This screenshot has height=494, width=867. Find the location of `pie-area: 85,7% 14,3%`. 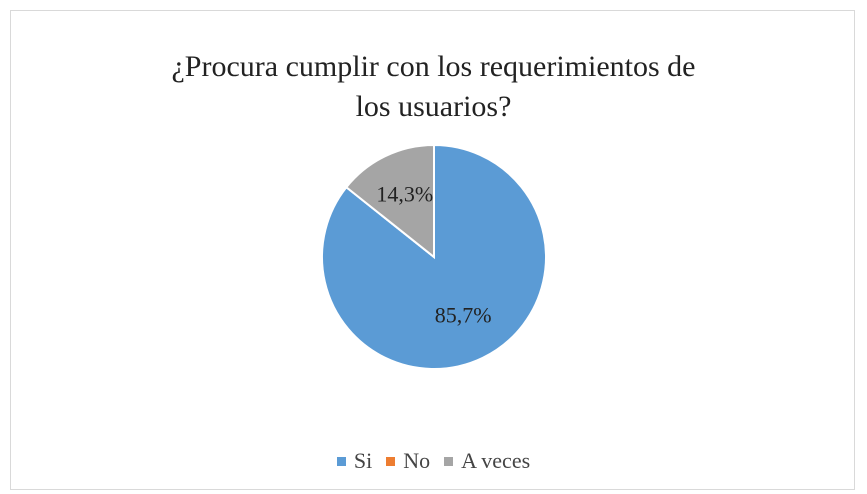

pie-area: 85,7% 14,3% is located at coordinates (434, 256).